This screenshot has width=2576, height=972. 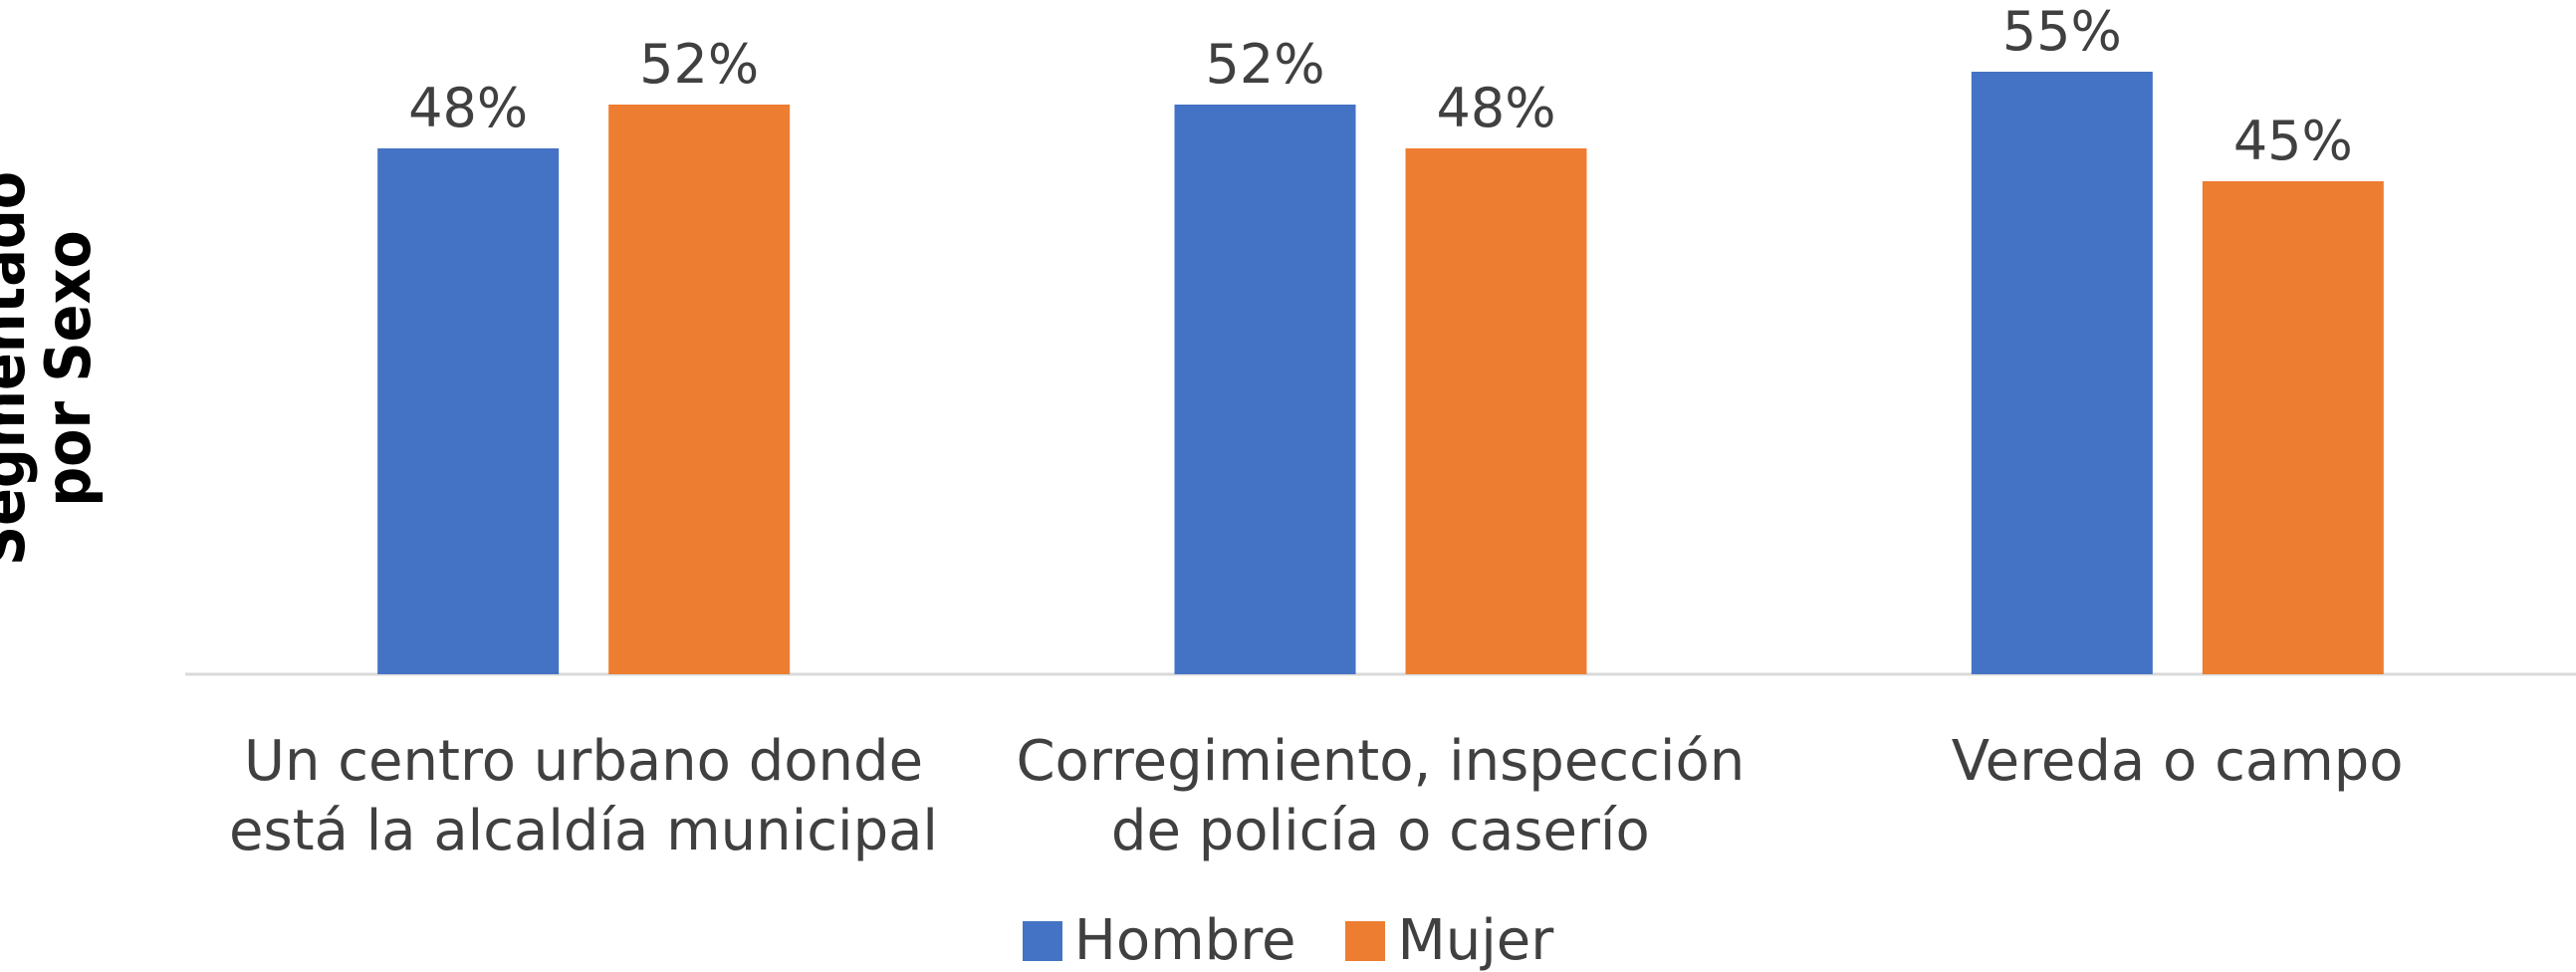 I want to click on legend-item: Hombre, so click(x=1159, y=940).